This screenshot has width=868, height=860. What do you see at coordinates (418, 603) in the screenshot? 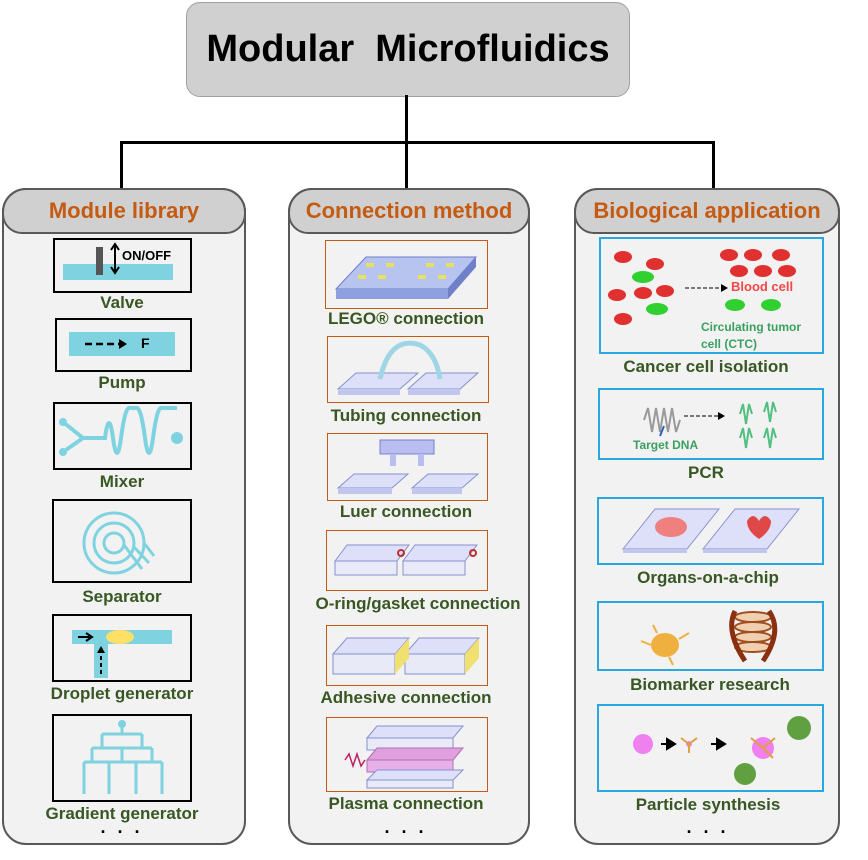
I see `oring-gasket-connection-label: O-ring/gasket connection` at bounding box center [418, 603].